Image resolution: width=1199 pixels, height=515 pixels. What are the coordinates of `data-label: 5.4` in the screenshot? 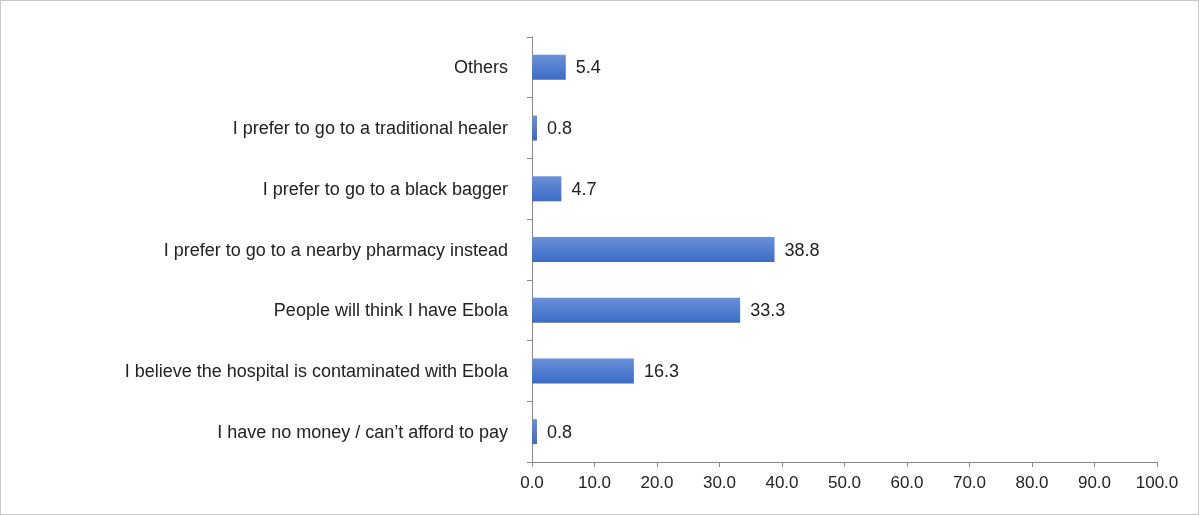 It's located at (588, 67).